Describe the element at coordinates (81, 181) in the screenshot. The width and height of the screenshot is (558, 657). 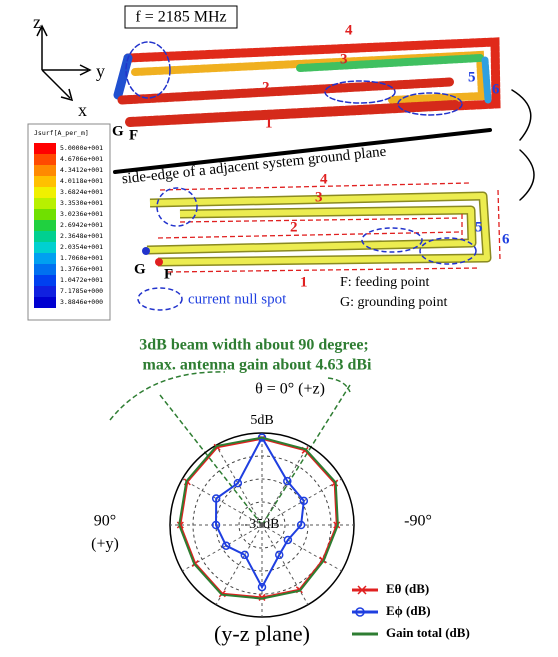
I see `colorbar-label: 4.0118e+001` at that location.